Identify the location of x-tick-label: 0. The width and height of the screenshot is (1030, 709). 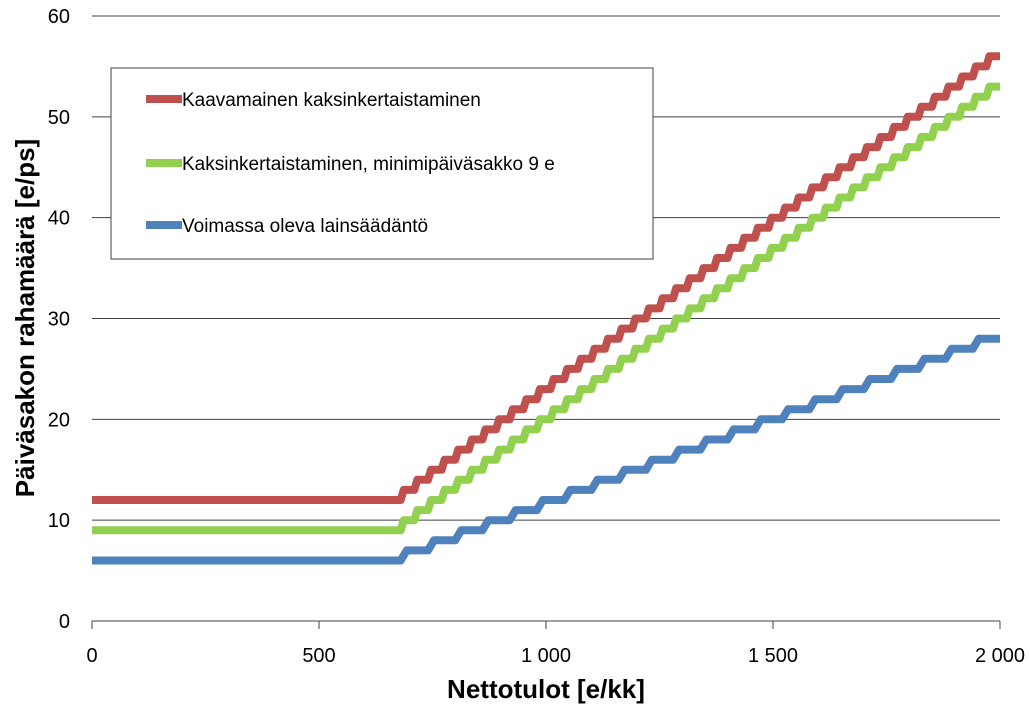
(91, 656).